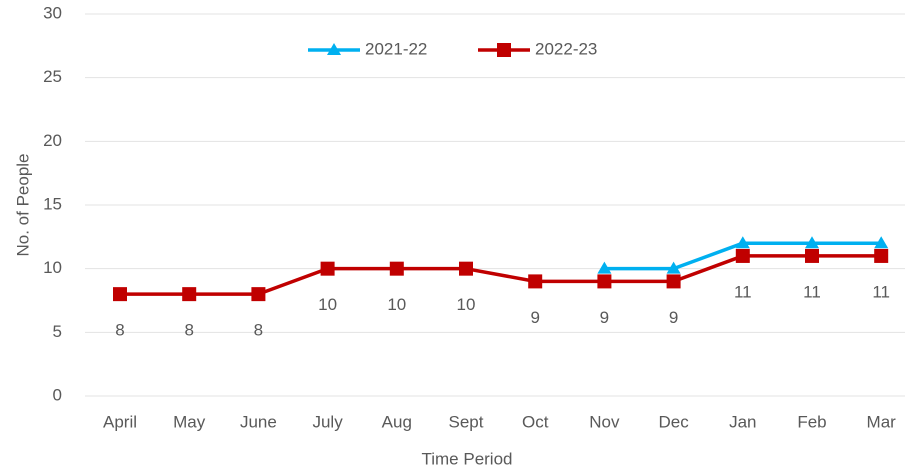 This screenshot has height=471, width=909. I want to click on legend-label: 2022-23, so click(566, 48).